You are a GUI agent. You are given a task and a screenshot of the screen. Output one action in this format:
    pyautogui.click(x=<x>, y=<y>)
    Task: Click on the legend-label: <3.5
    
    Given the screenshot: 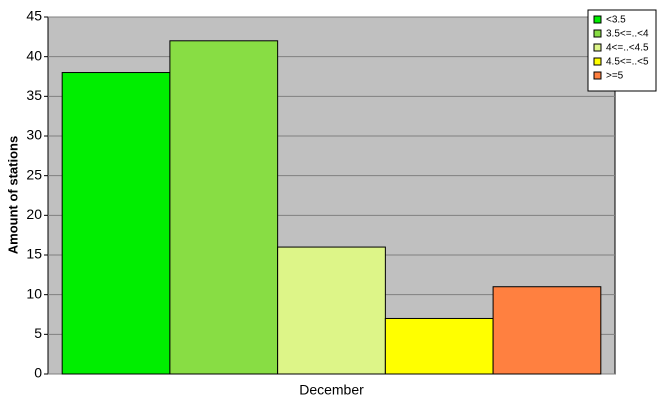 What is the action you would take?
    pyautogui.click(x=616, y=20)
    